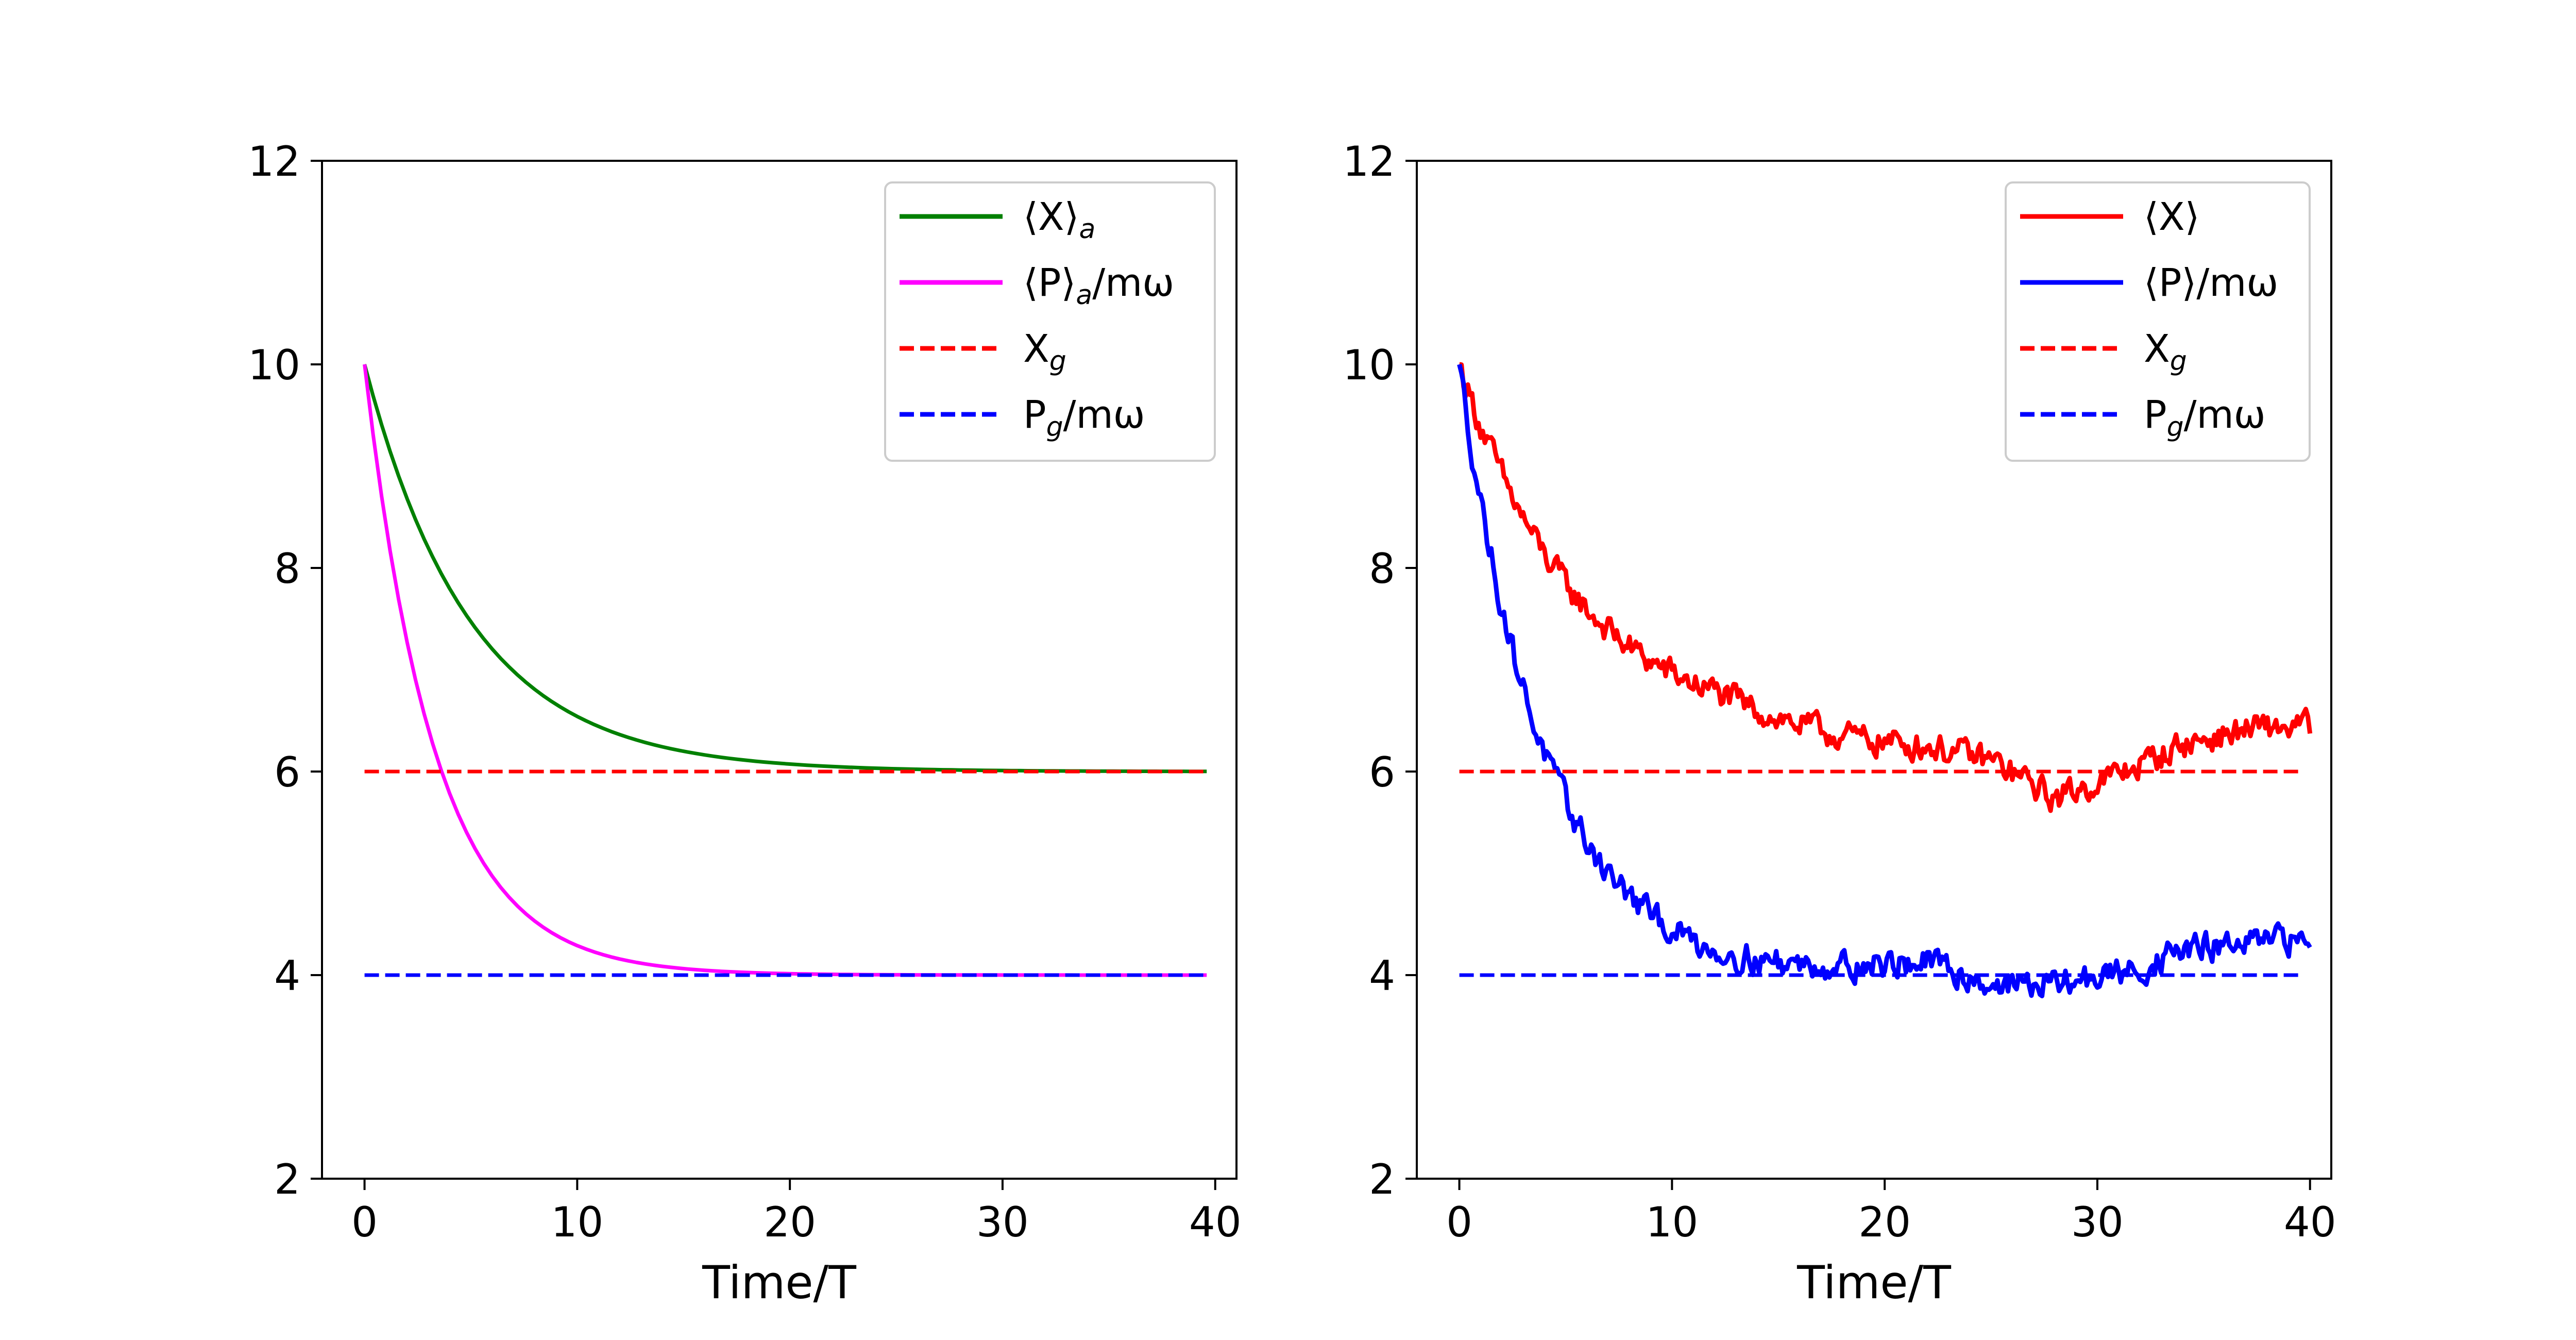  I want to click on legend: ⟨X⟩ ⟨P⟩/mω Xg Pg/mω, so click(2158, 321).